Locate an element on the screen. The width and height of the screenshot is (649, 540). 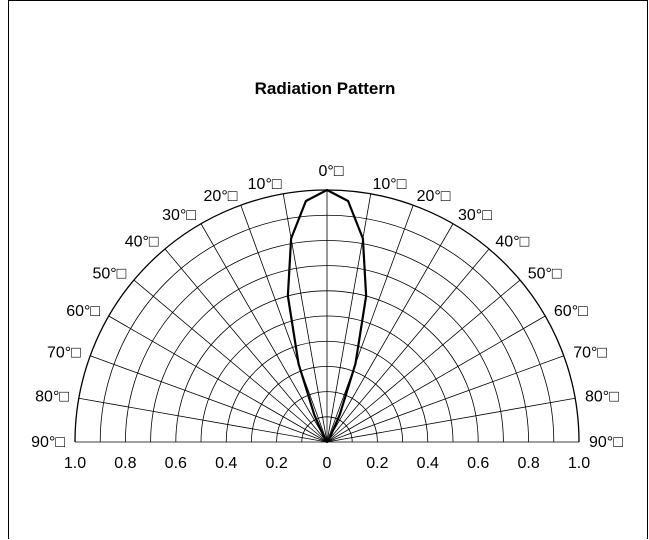
radial-tick-label: 0 is located at coordinates (327, 463).